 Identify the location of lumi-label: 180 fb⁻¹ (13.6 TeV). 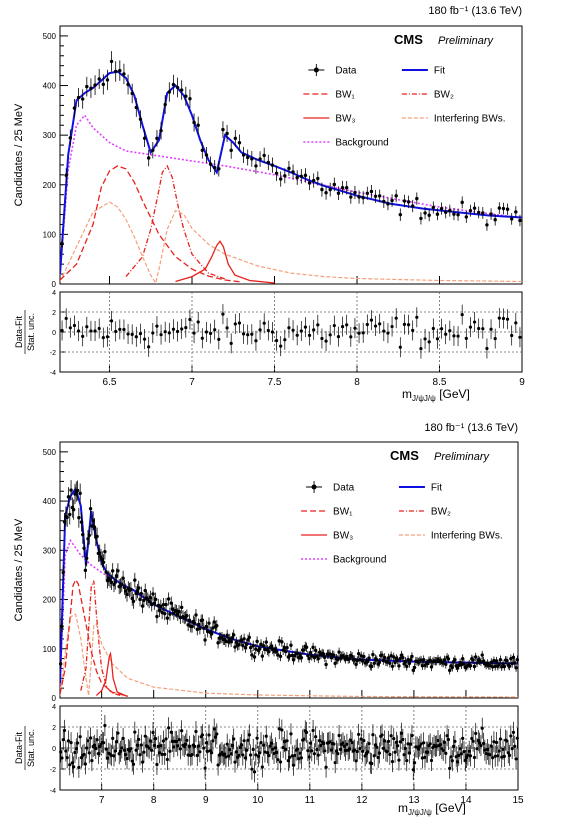
(475, 11).